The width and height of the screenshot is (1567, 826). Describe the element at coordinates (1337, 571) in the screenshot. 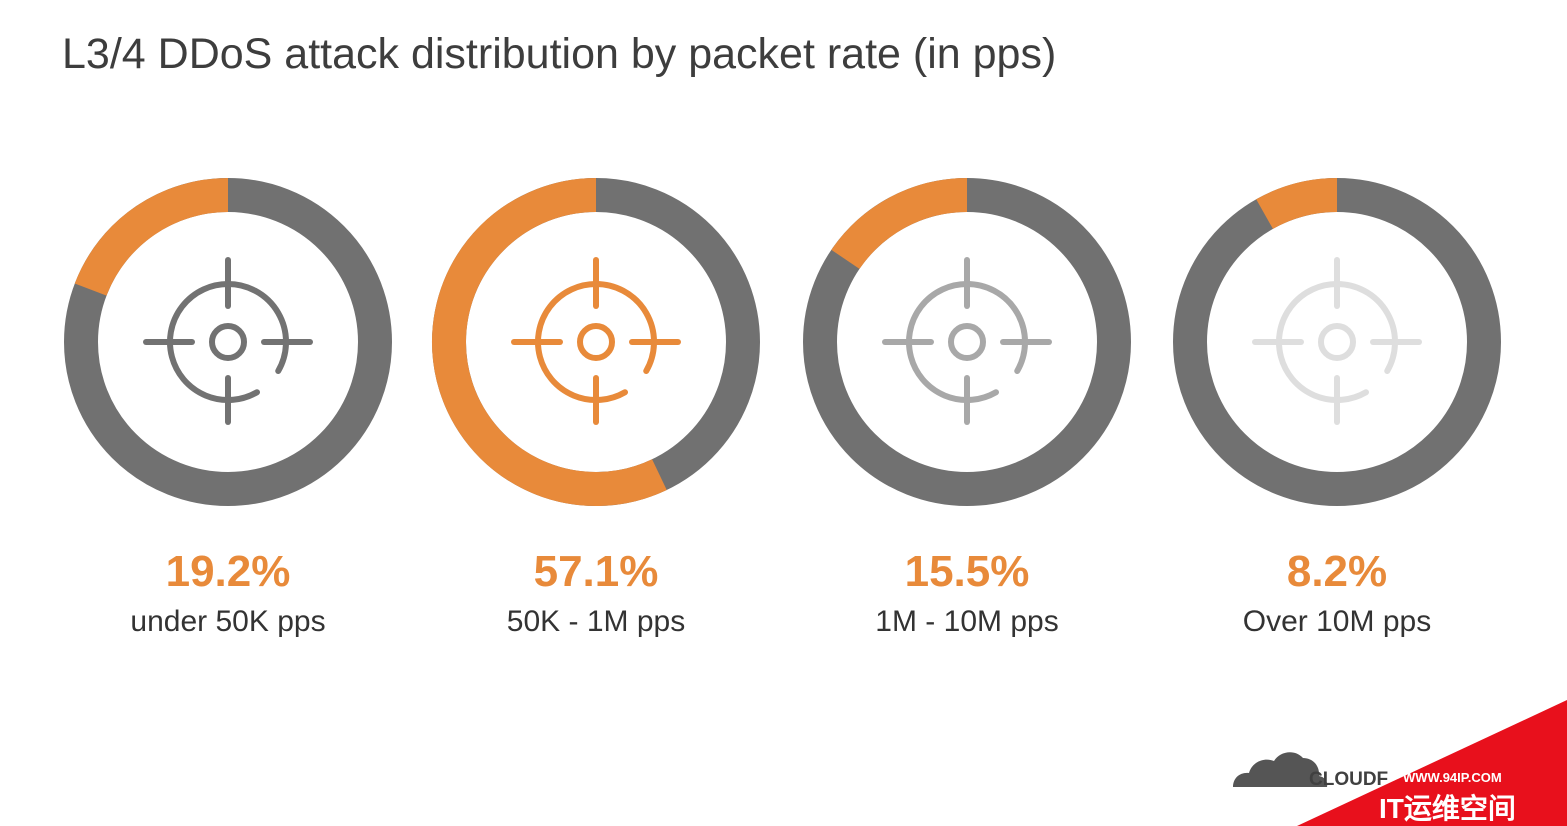

I see `value-label: 8.2%` at that location.